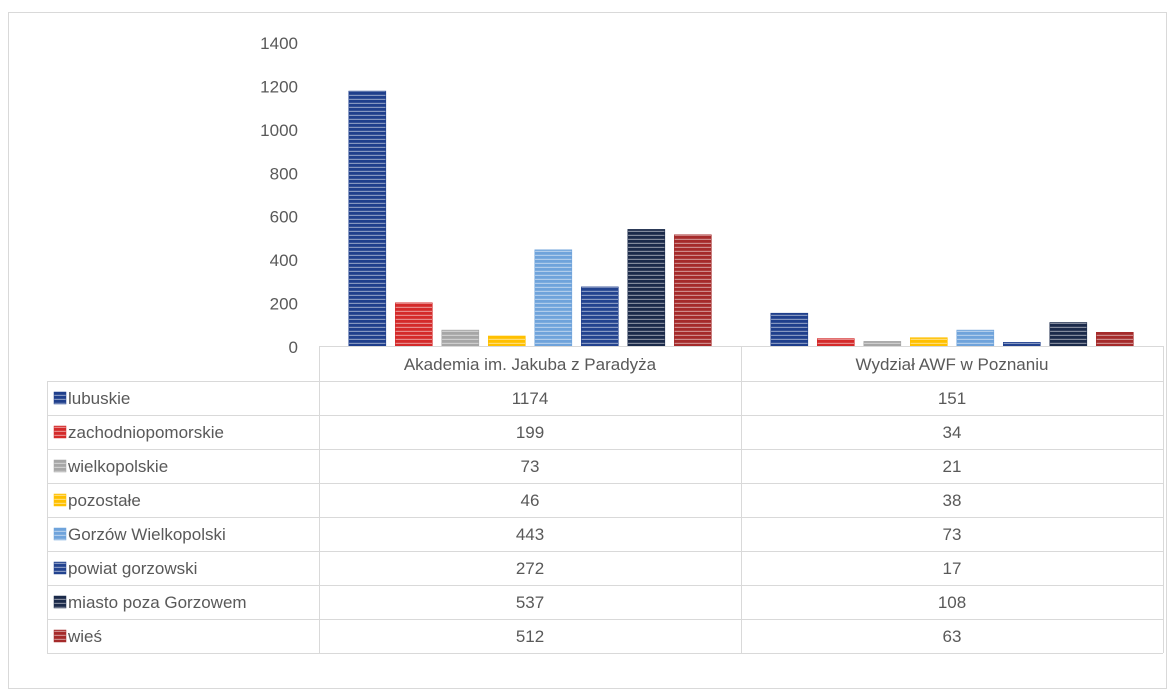 This screenshot has width=1176, height=698. I want to click on data-label: 272, so click(530, 568).